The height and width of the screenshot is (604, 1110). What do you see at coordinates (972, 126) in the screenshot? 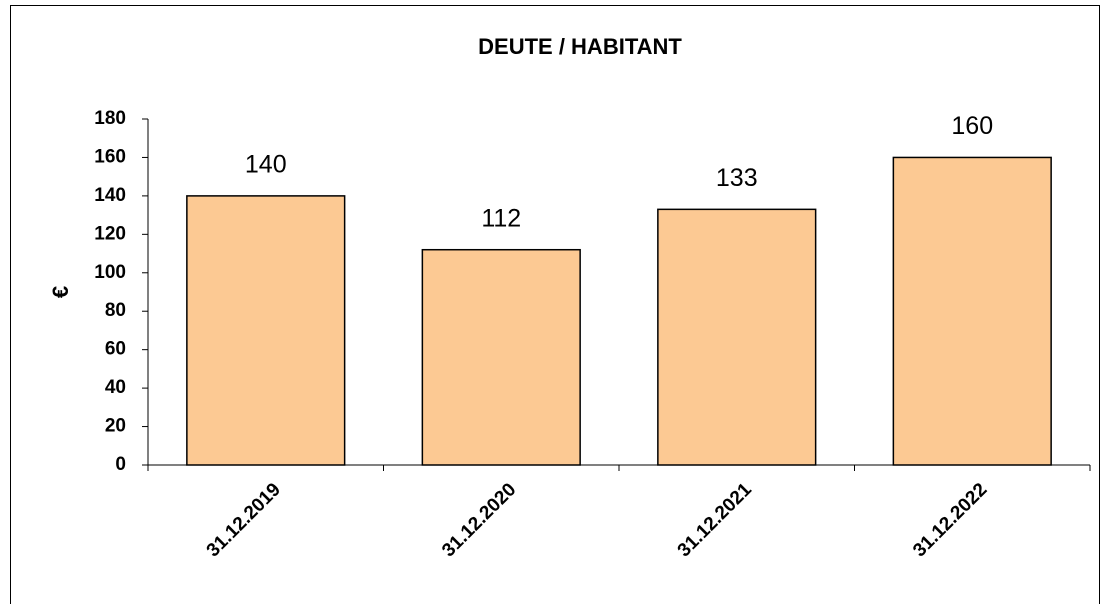
I see `value-label: 160` at bounding box center [972, 126].